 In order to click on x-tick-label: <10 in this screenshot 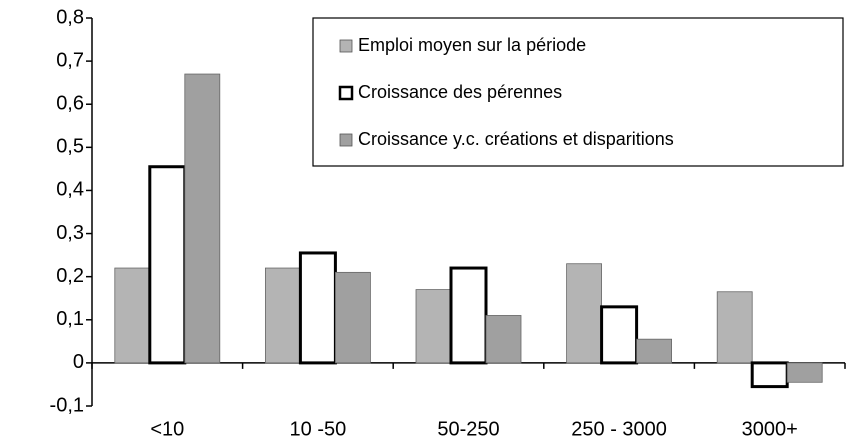, I will do `click(167, 429)`.